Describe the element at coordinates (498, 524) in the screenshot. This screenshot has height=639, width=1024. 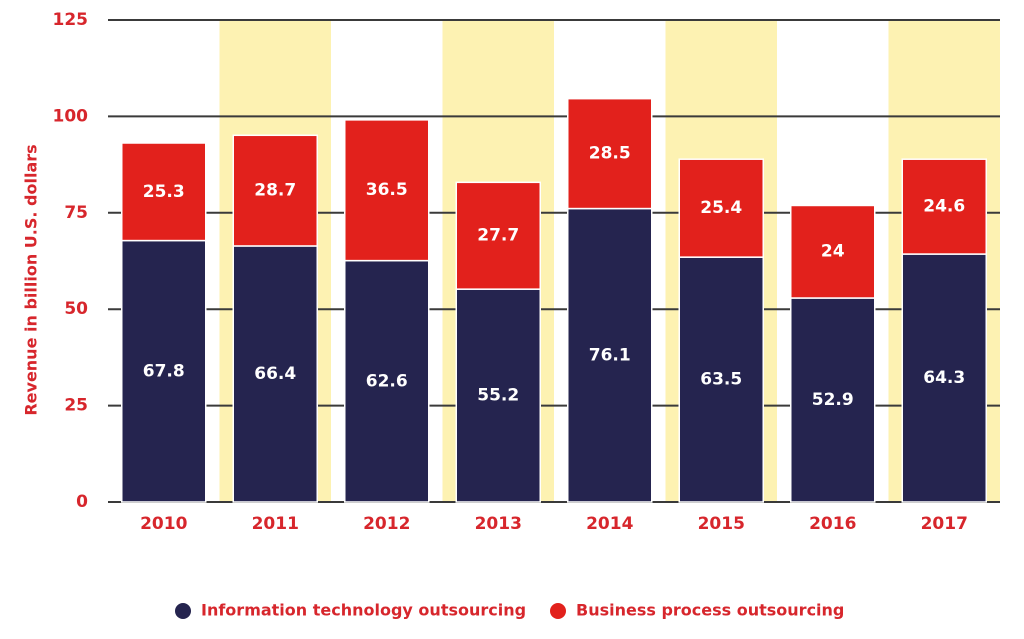
I see `x-tick-label: 2013` at that location.